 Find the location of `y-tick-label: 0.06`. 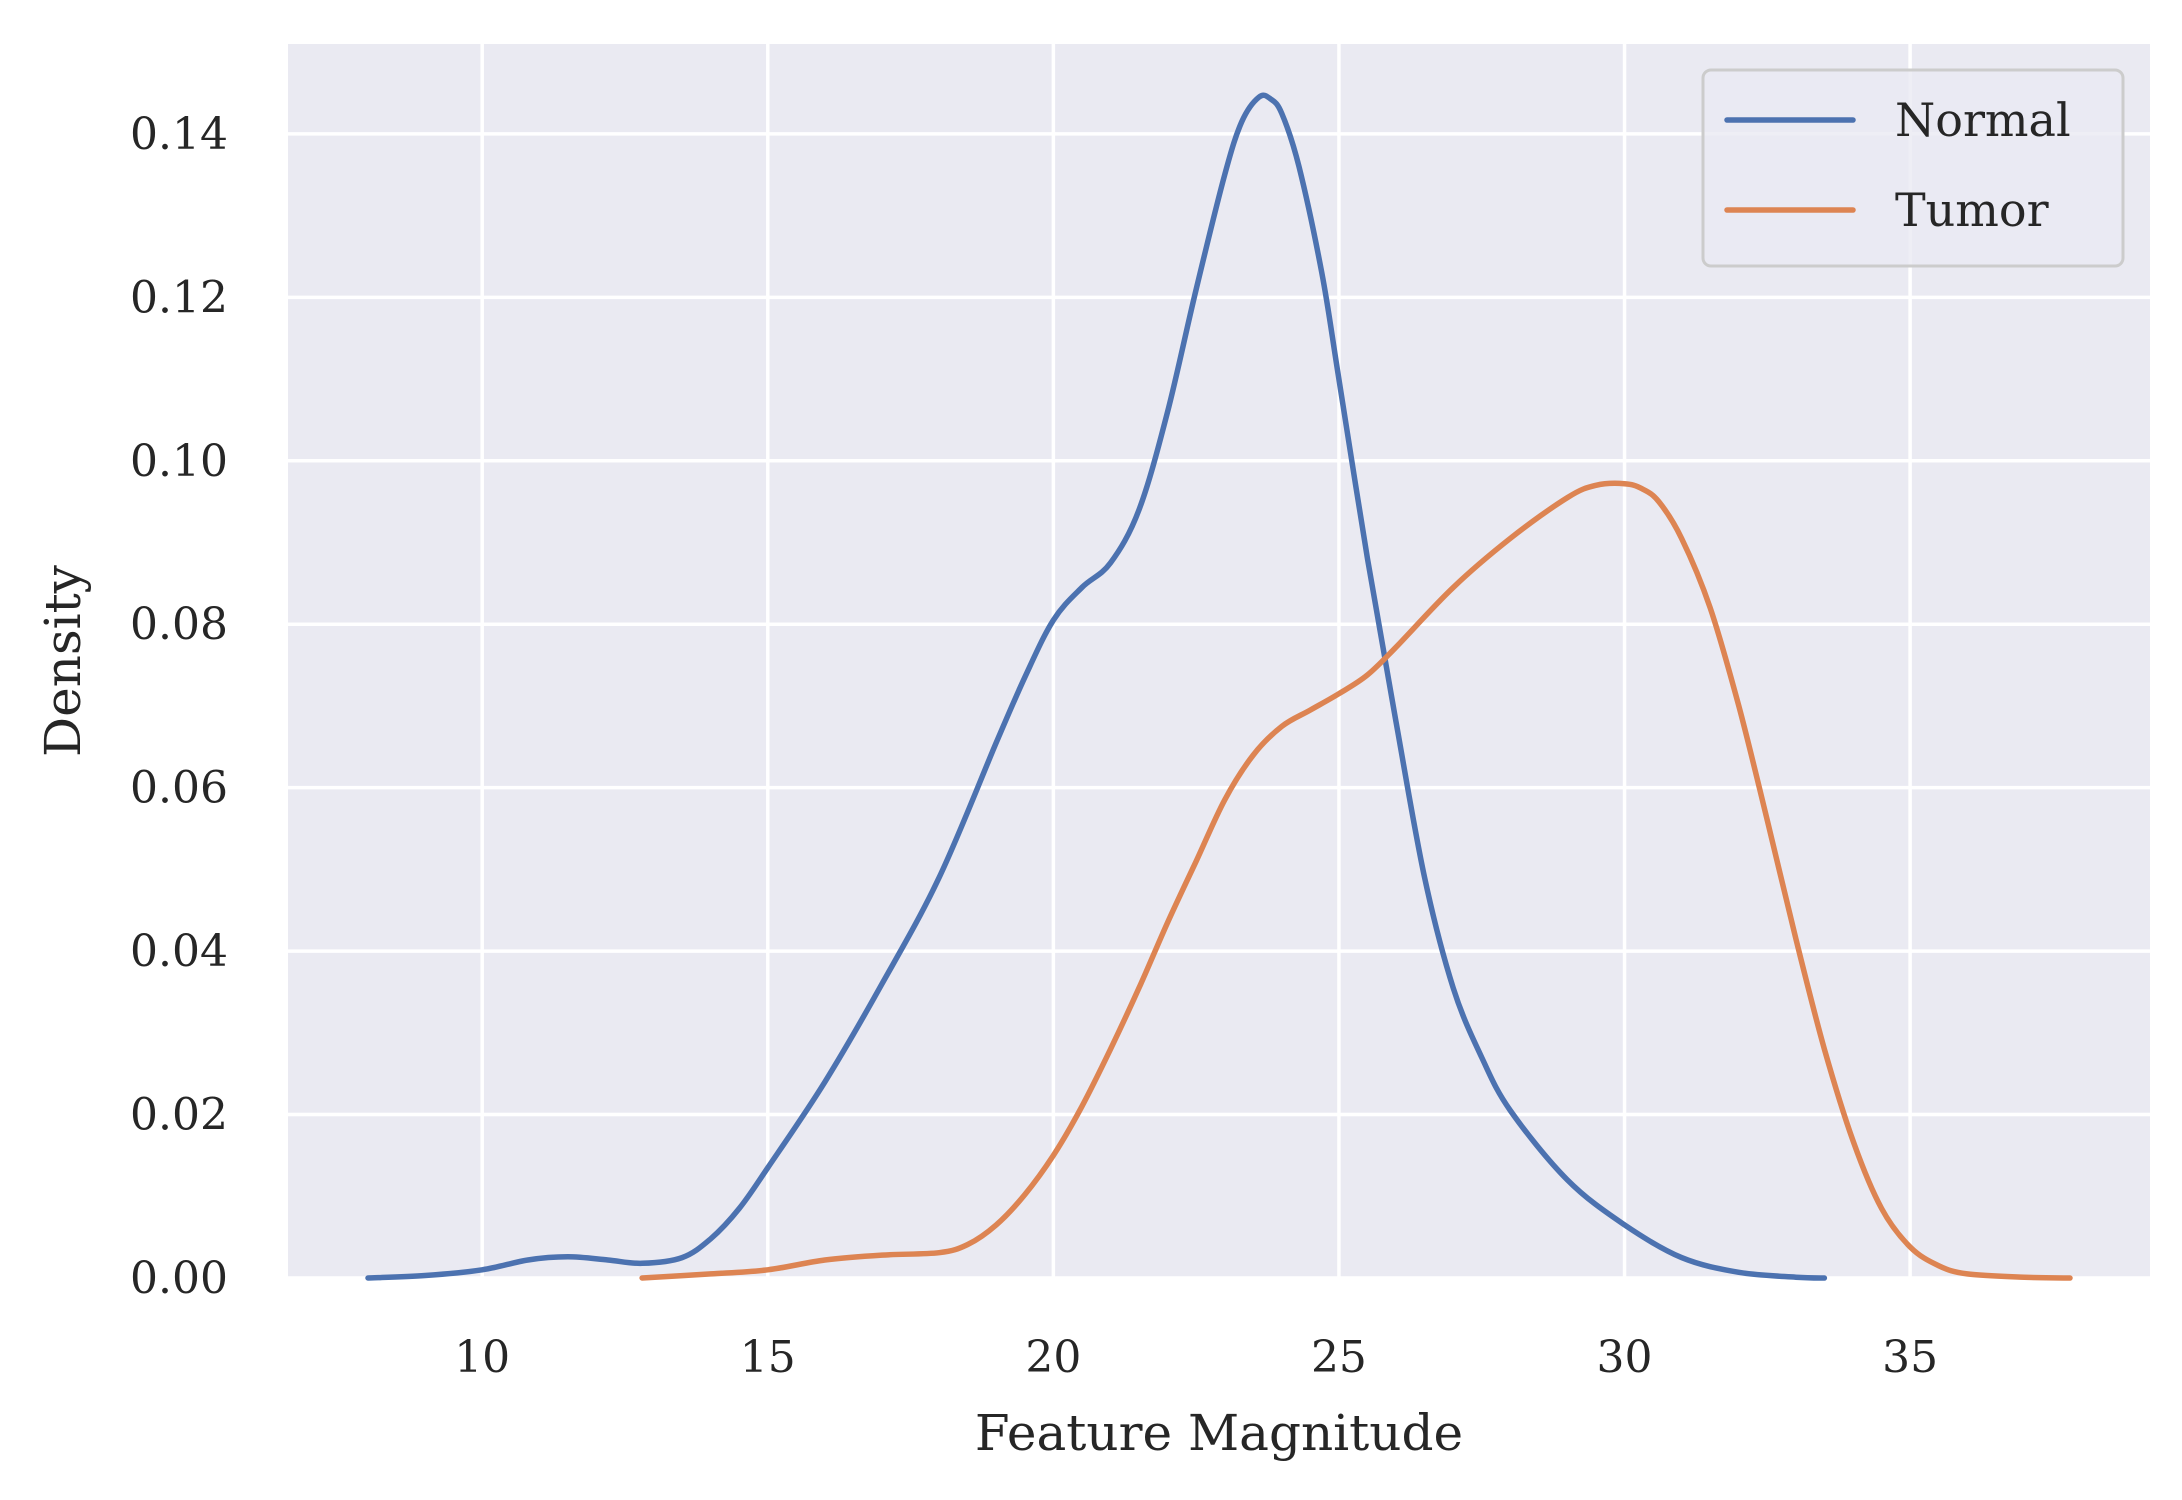

y-tick-label: 0.06 is located at coordinates (179, 788).